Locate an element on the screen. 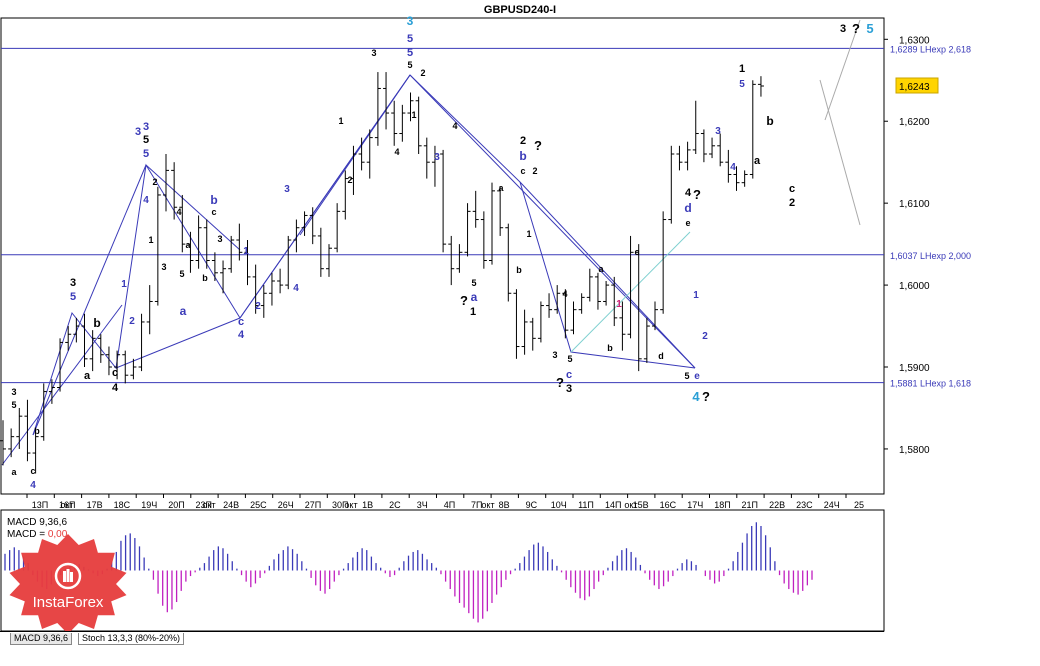 The image size is (1040, 666). wave-label-61: 3 is located at coordinates (554, 355).